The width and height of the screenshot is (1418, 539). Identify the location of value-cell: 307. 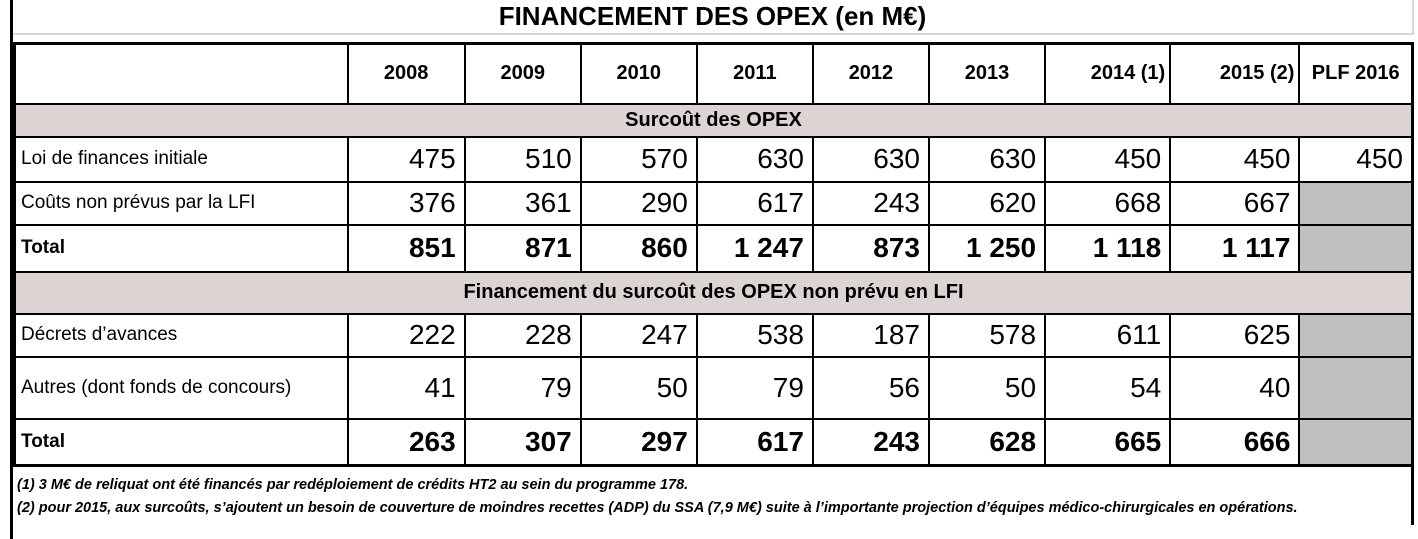
(522, 442).